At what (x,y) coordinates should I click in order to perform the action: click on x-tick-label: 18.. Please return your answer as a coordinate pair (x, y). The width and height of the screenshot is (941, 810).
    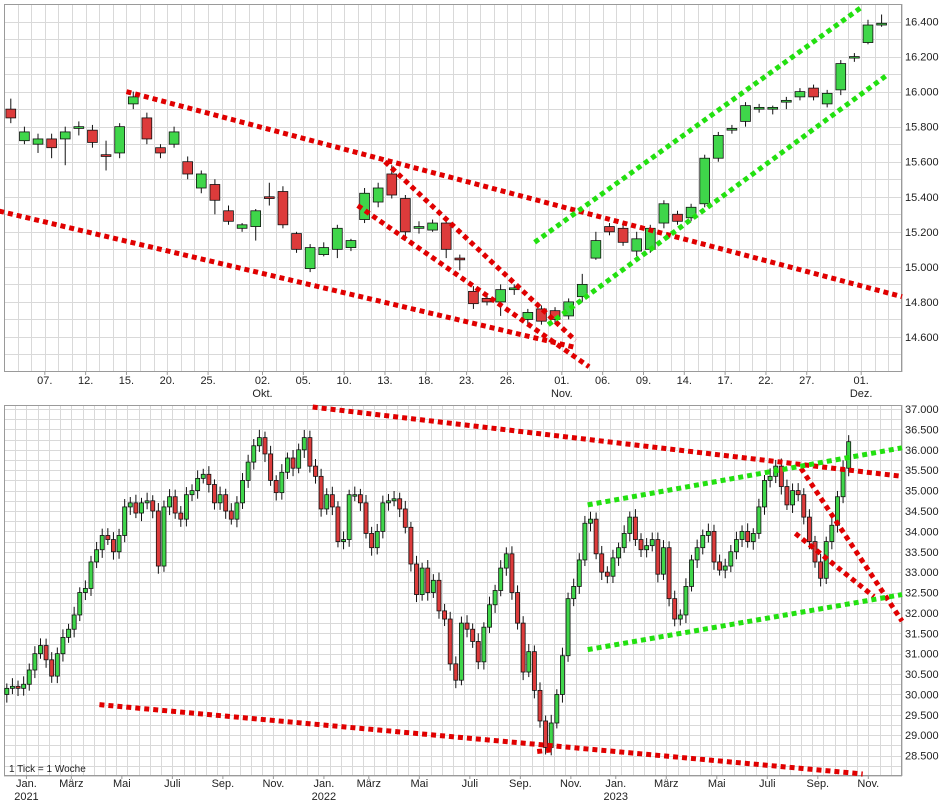
    Looking at the image, I should click on (425, 381).